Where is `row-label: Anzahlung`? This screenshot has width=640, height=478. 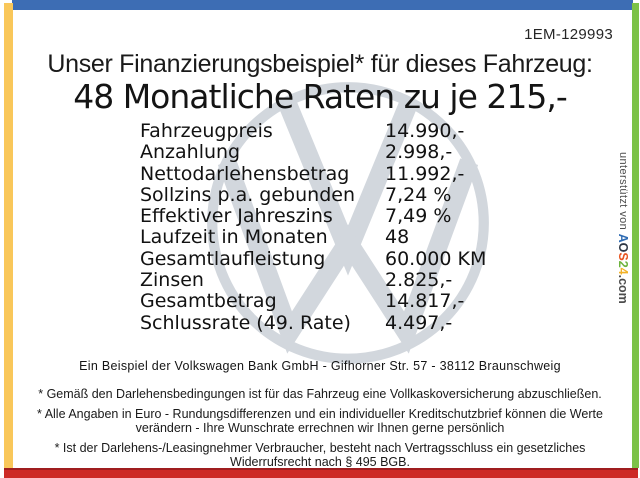 row-label: Anzahlung is located at coordinates (190, 152).